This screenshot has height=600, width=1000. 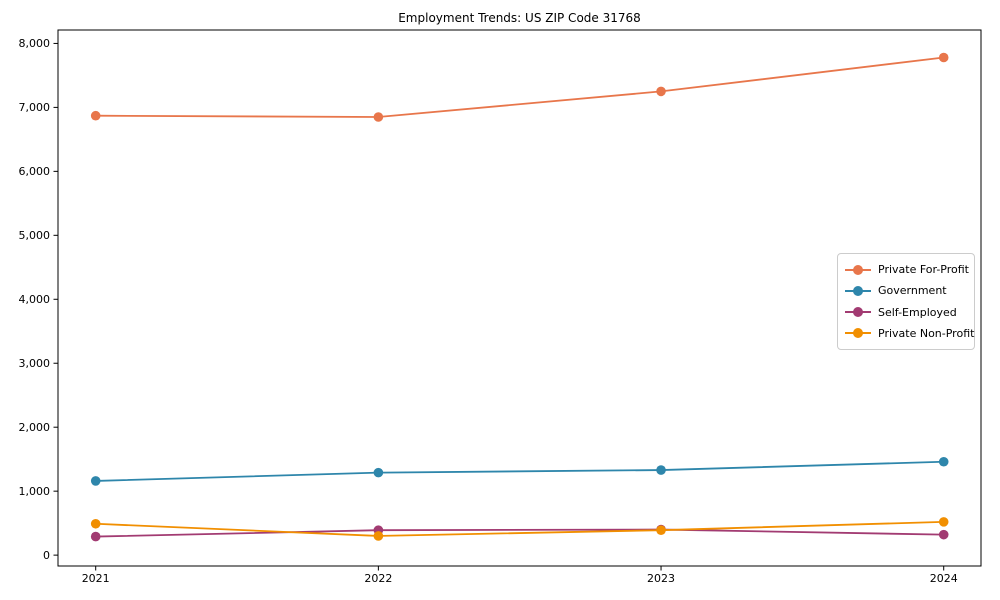 I want to click on legend-item: Private Non-Profit, so click(x=909, y=333).